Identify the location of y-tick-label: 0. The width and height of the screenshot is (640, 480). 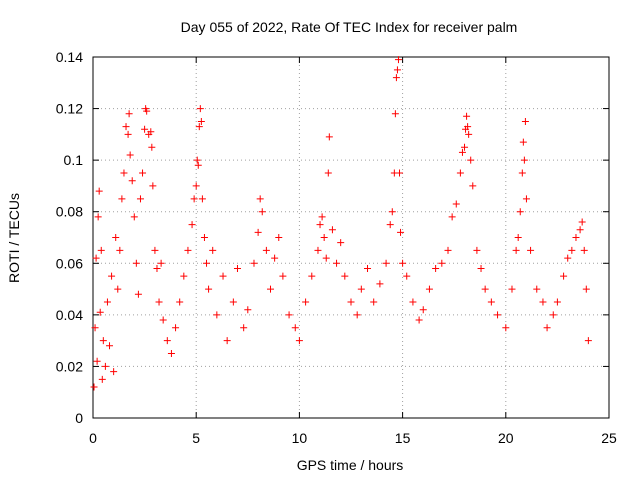
(79, 418).